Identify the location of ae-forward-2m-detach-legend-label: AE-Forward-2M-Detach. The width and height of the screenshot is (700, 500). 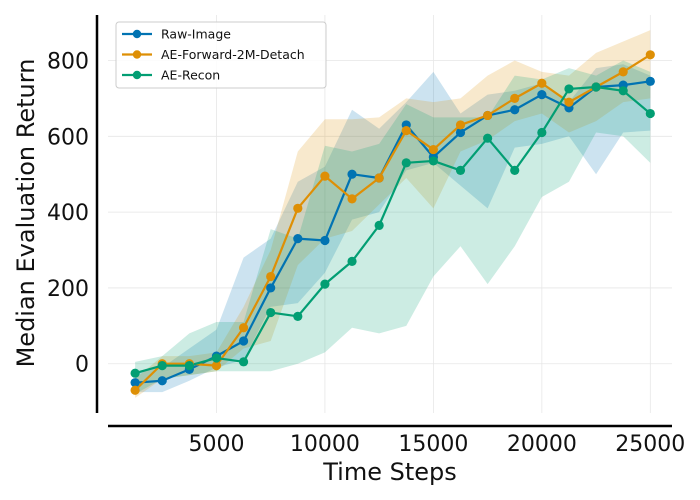
(233, 54).